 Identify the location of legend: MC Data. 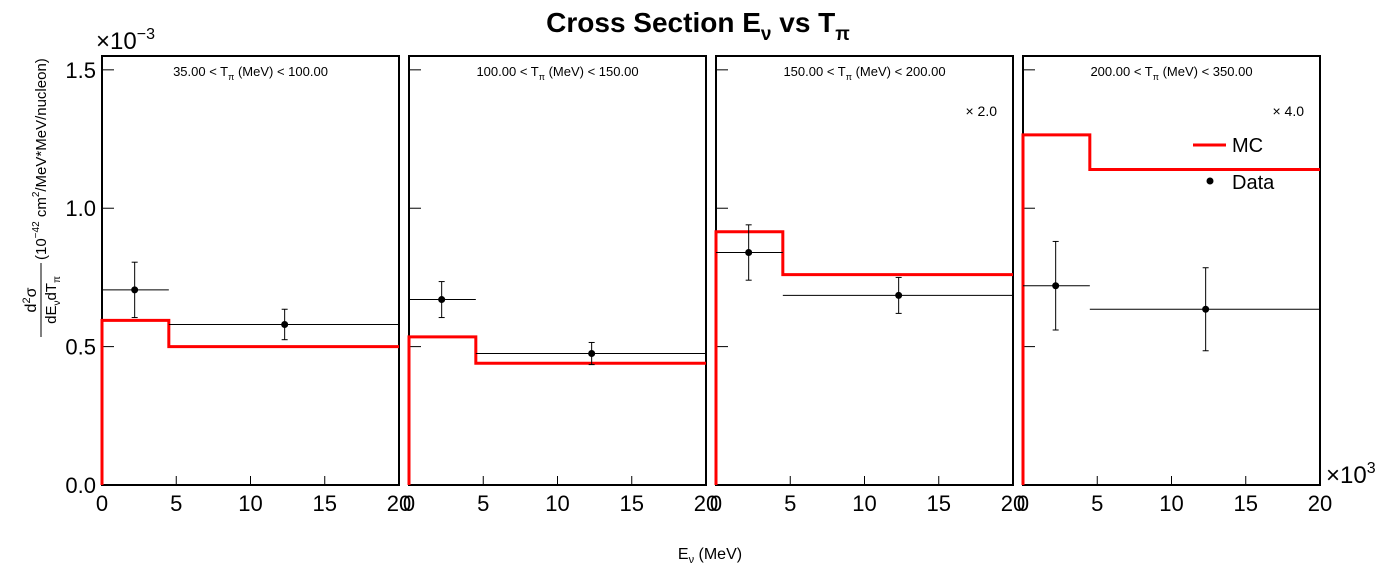
(1234, 164).